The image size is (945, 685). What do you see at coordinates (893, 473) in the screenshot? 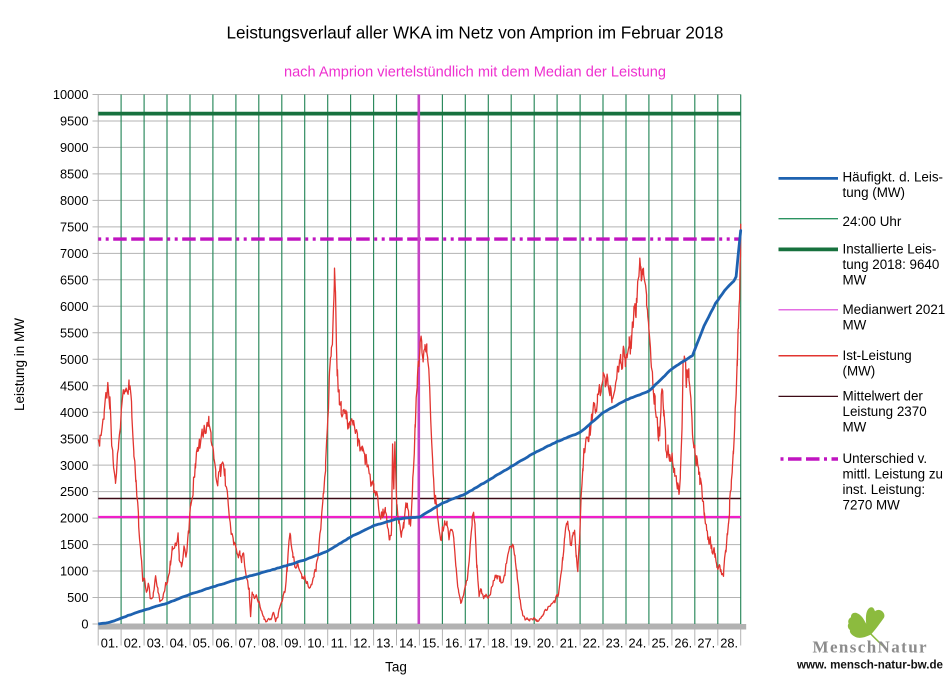
I see `svg-text: mittl. Leistung zu` at bounding box center [893, 473].